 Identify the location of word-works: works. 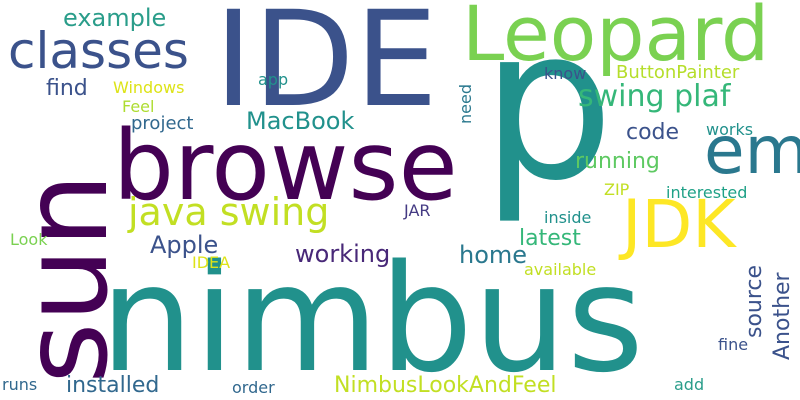
(730, 129).